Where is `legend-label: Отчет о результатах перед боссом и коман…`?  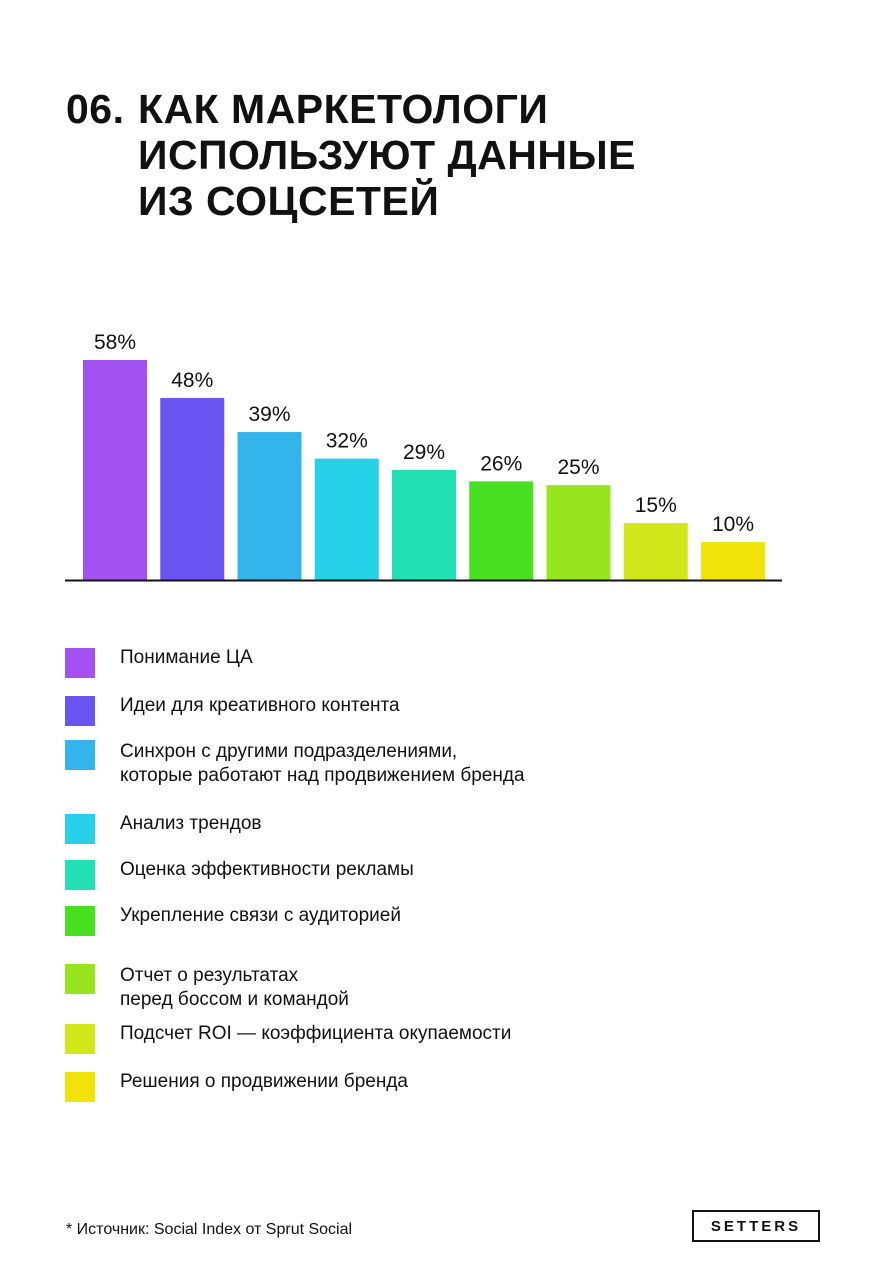 legend-label: Отчет о результатах перед боссом и коман… is located at coordinates (234, 987).